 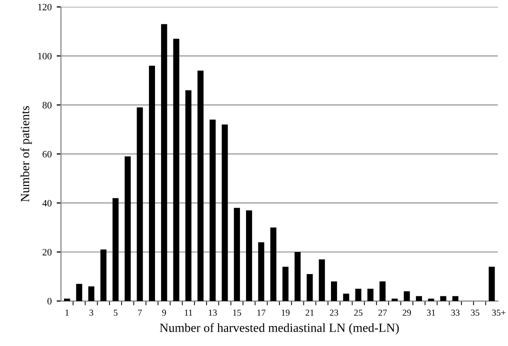 What do you see at coordinates (261, 313) in the screenshot?
I see `x-tick-label: 17` at bounding box center [261, 313].